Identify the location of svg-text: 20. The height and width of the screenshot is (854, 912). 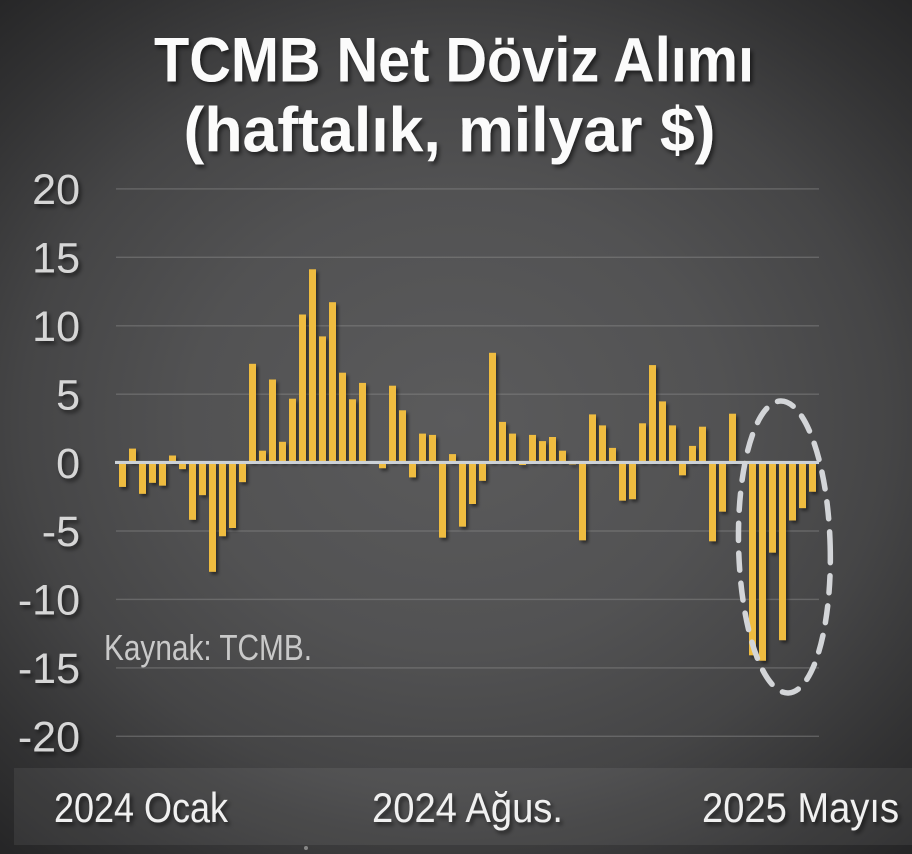
(56, 190).